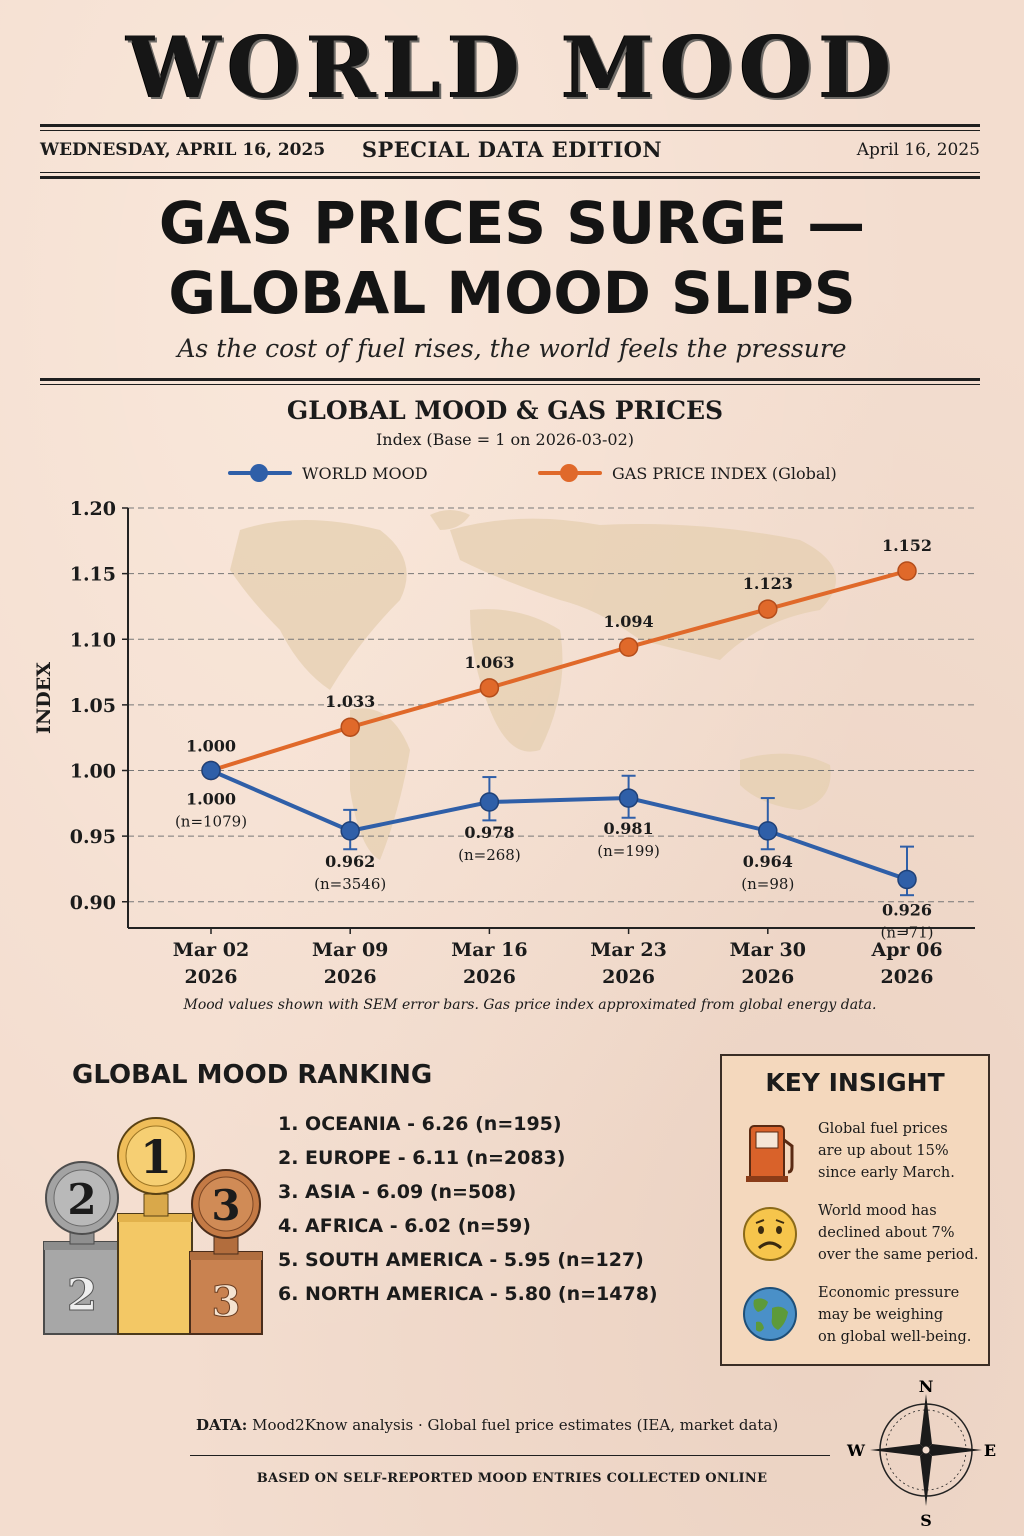 This screenshot has width=1024, height=1536. What do you see at coordinates (768, 583) in the screenshot?
I see `gas-price-data-label: 1.123` at bounding box center [768, 583].